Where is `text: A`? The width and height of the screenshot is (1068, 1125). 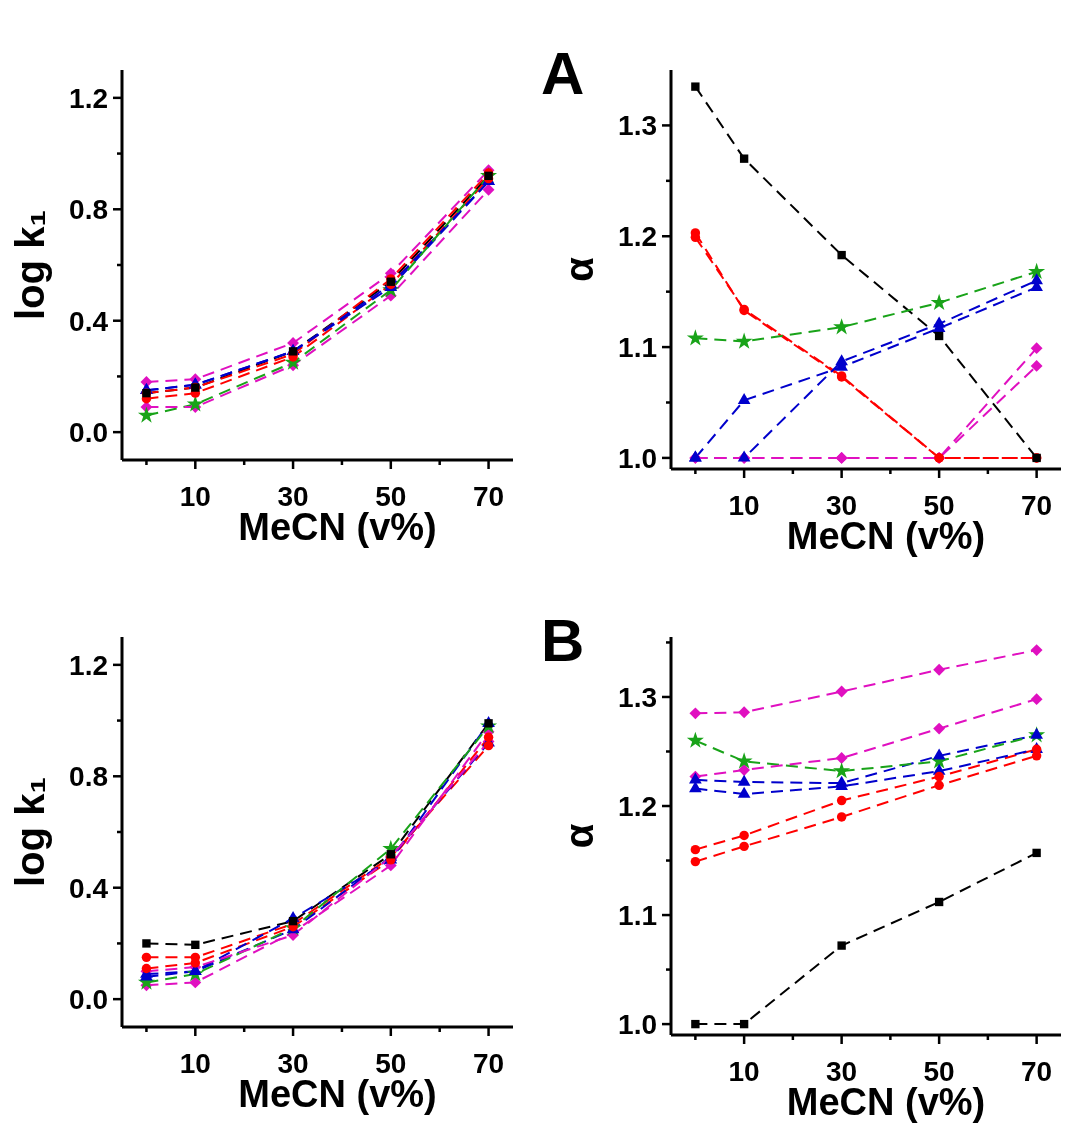 text: A is located at coordinates (563, 73).